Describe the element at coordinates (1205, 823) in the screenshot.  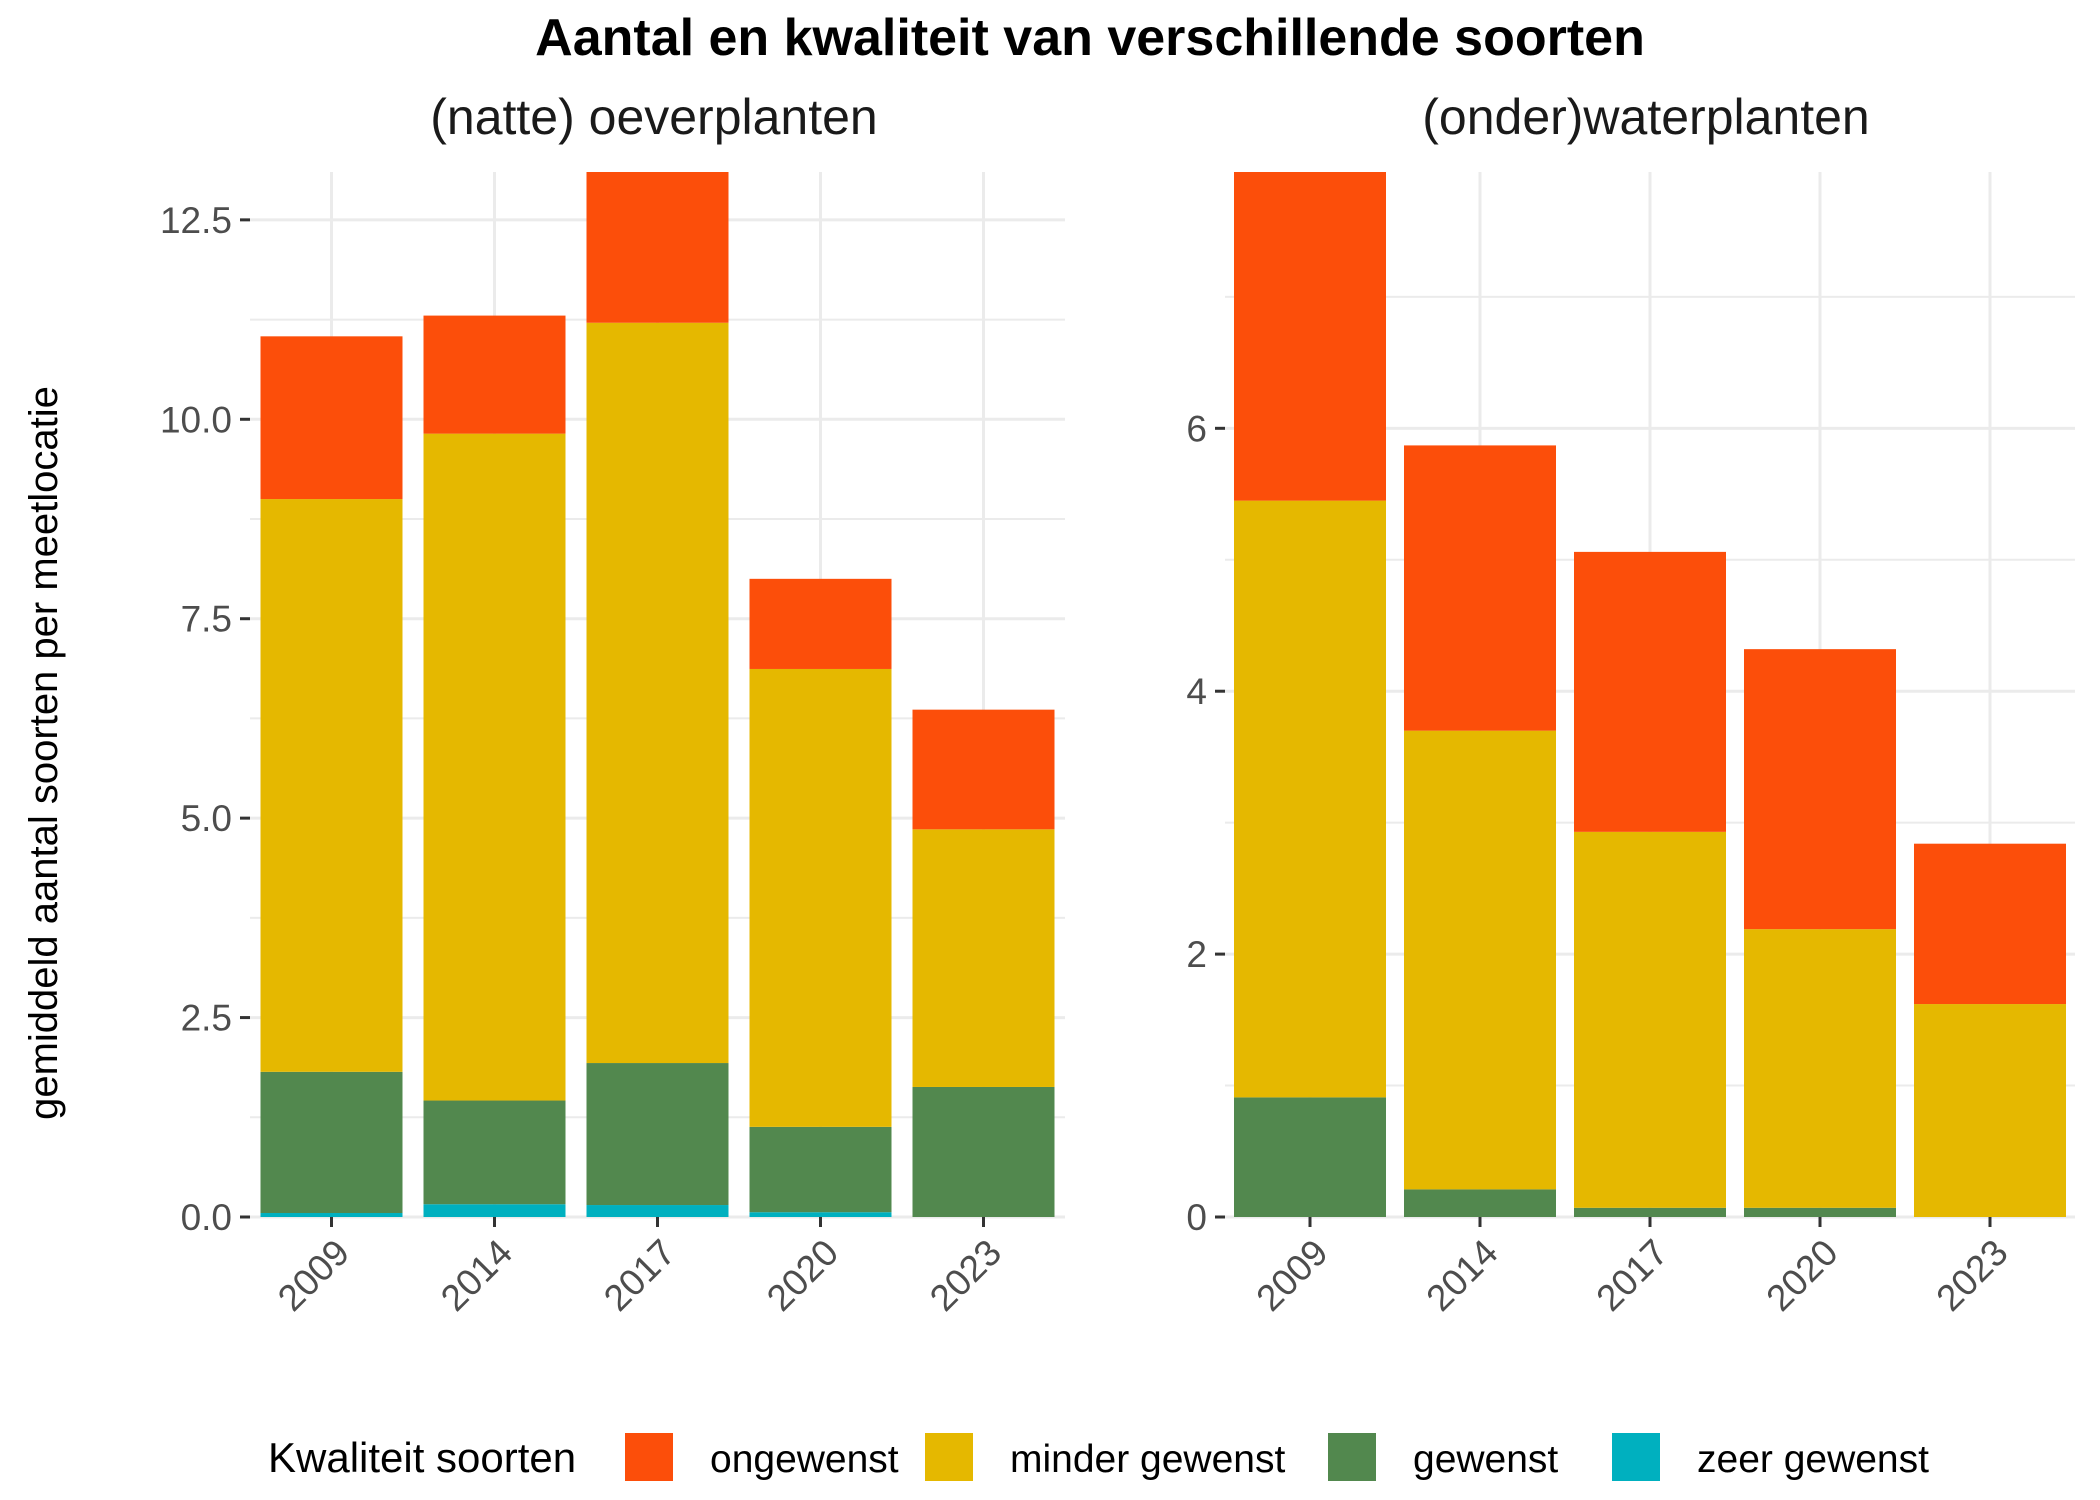
I see `y-axis: 0 2 4 6` at that location.